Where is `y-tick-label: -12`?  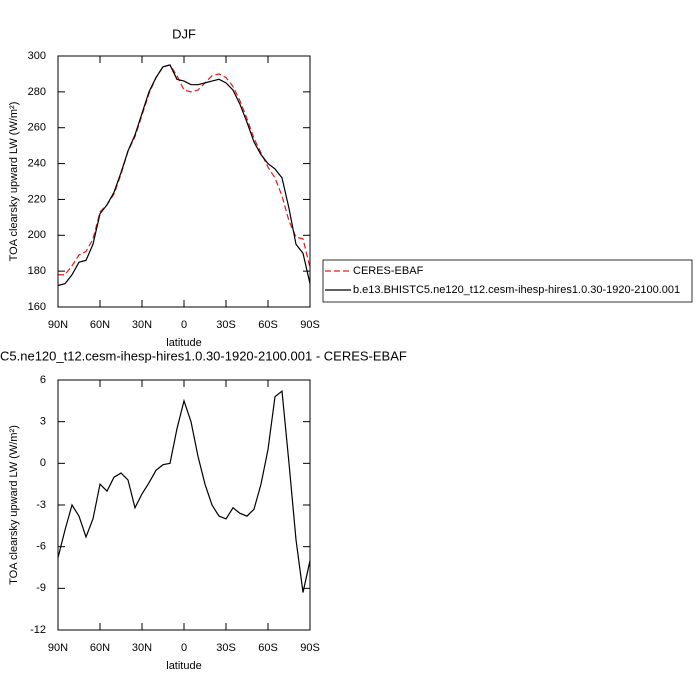
y-tick-label: -12 is located at coordinates (38, 630).